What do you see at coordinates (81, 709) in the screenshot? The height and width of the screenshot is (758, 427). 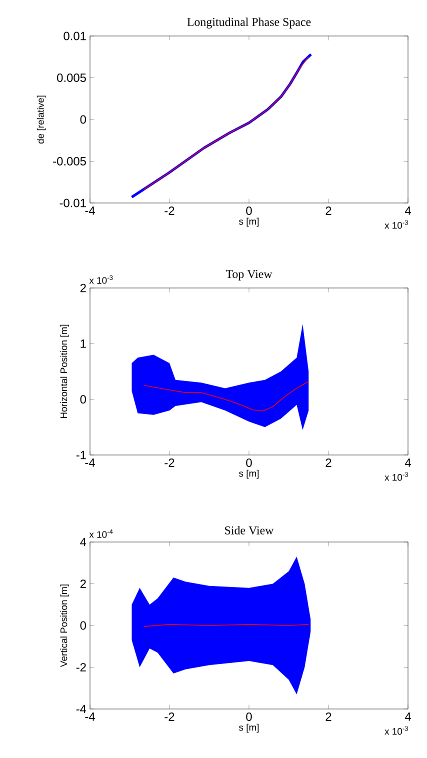 I see `y-tick-label: -4` at bounding box center [81, 709].